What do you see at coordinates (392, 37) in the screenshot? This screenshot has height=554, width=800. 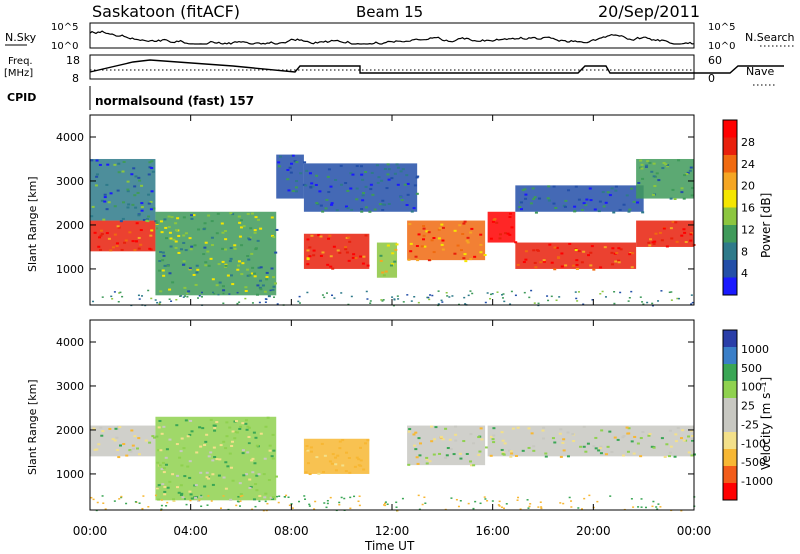 I see `noise-sky-line` at bounding box center [392, 37].